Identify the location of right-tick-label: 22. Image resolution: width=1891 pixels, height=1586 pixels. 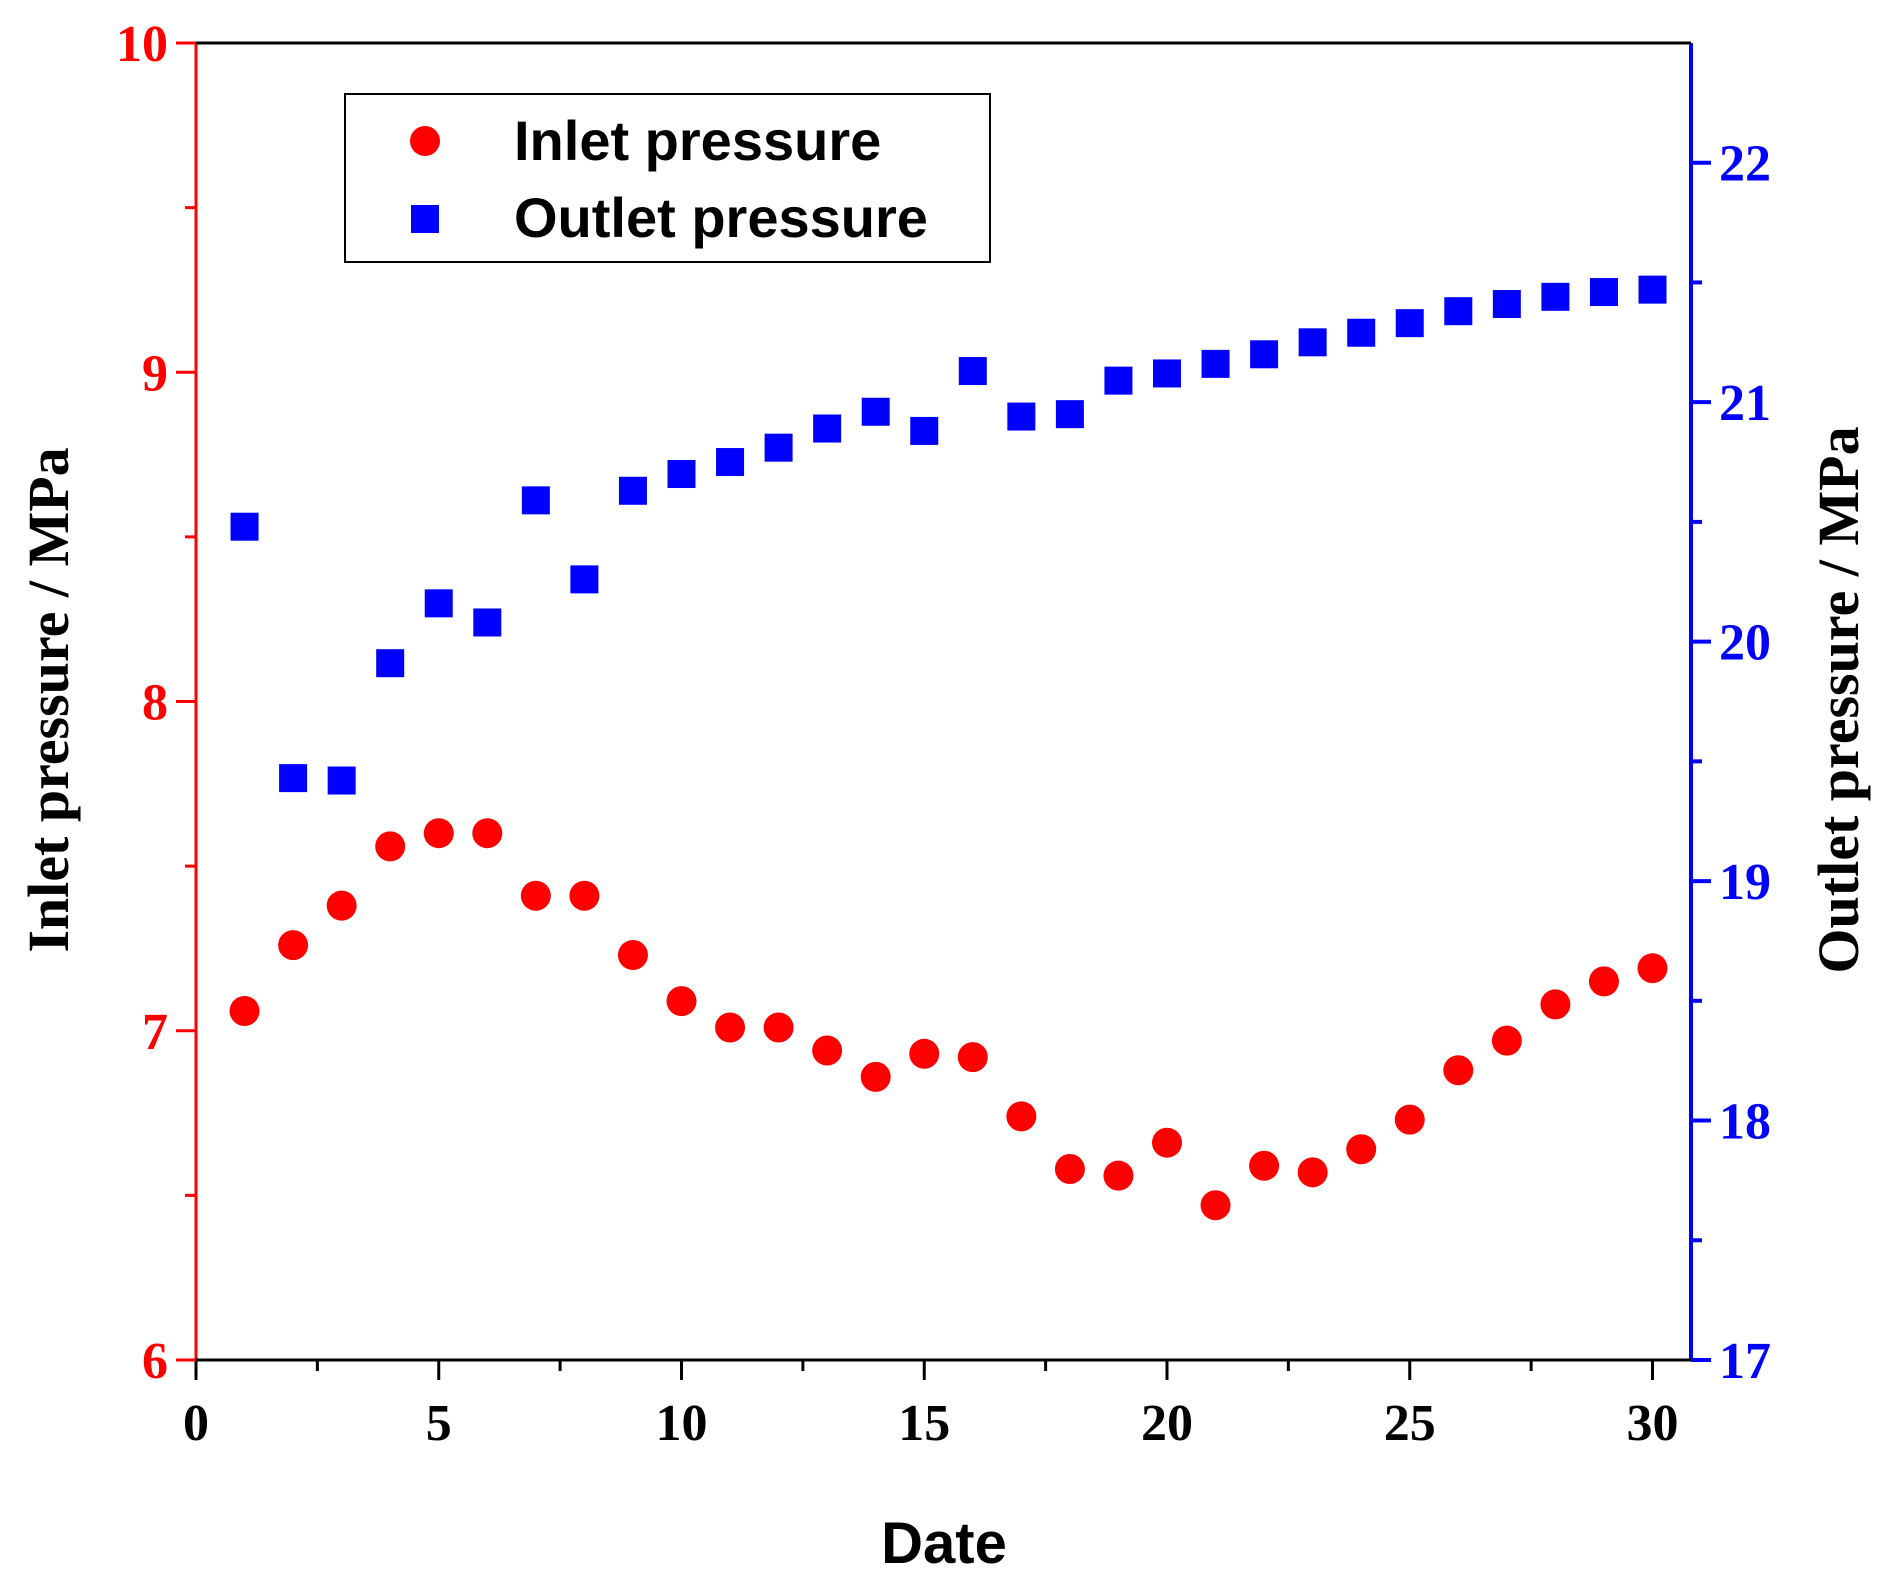
(1745, 164).